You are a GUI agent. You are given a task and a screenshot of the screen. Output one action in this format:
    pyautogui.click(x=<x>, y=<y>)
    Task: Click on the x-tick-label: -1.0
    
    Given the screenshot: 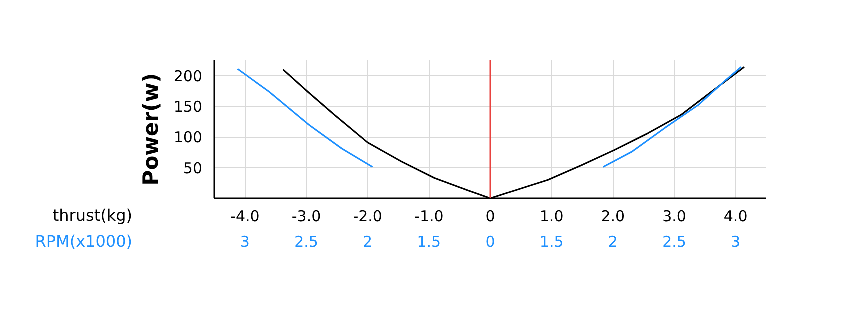 What is the action you would take?
    pyautogui.click(x=429, y=217)
    